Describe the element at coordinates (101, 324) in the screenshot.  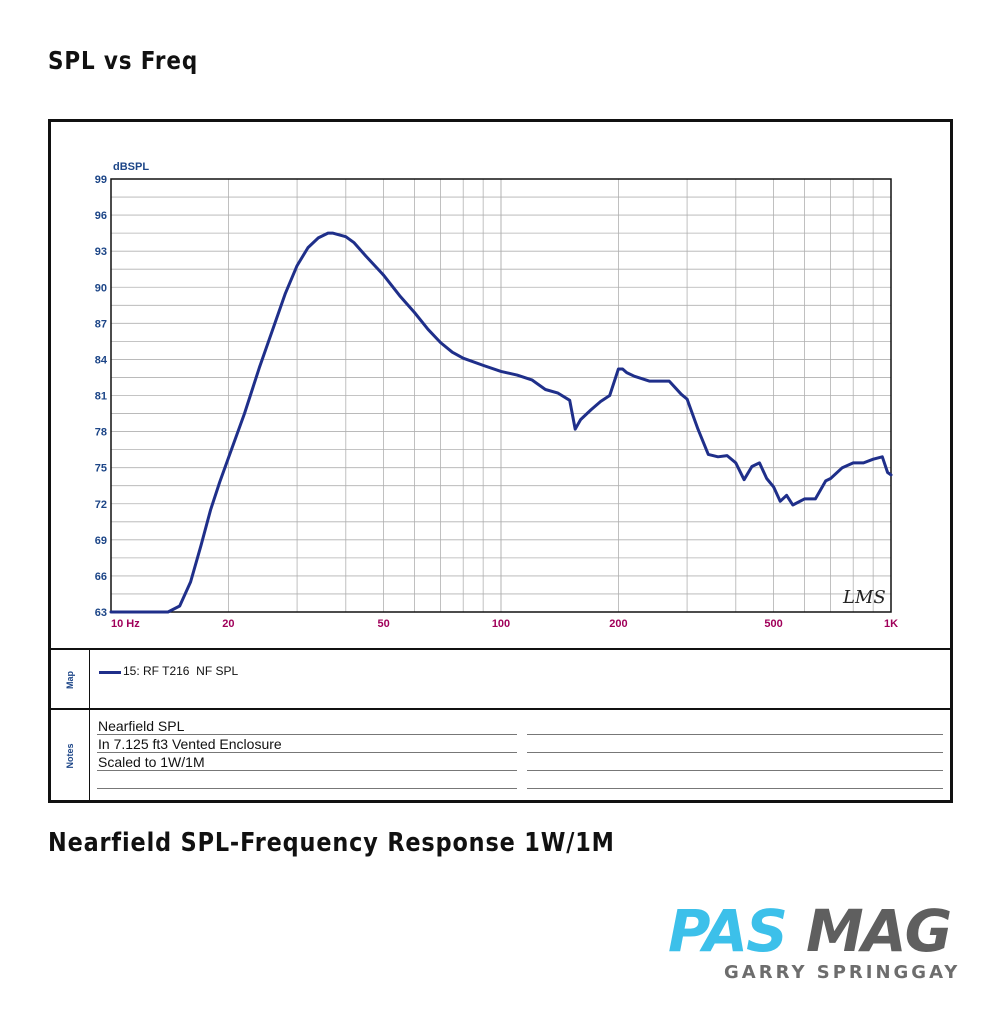
I see `y-tick-label: 87` at that location.